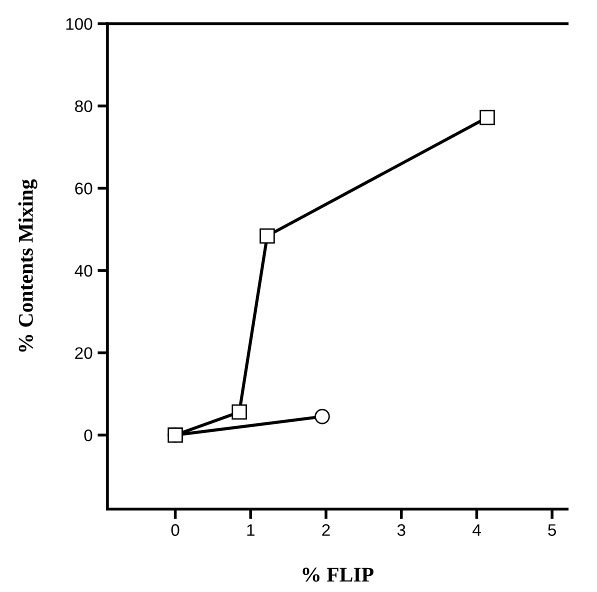  Describe the element at coordinates (83, 106) in the screenshot. I see `y-tick-label: 80` at that location.